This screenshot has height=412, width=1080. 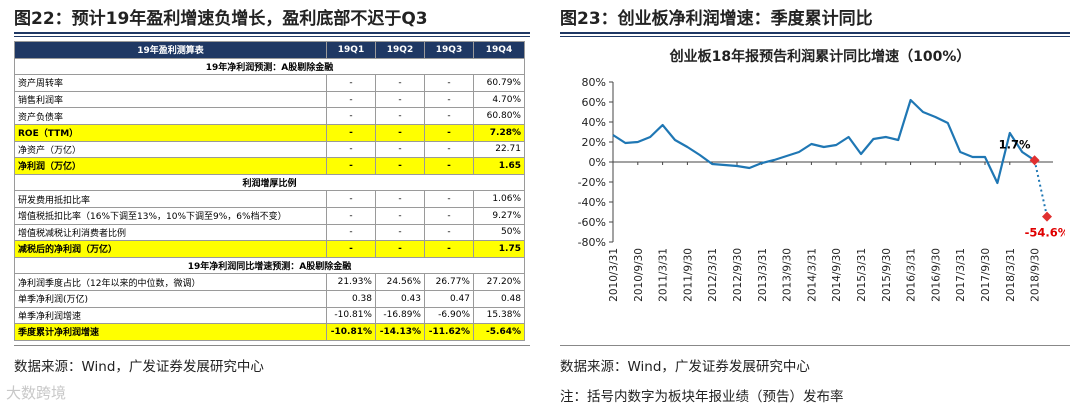 I want to click on x-tick-label: 2014/3/31, so click(x=812, y=275).